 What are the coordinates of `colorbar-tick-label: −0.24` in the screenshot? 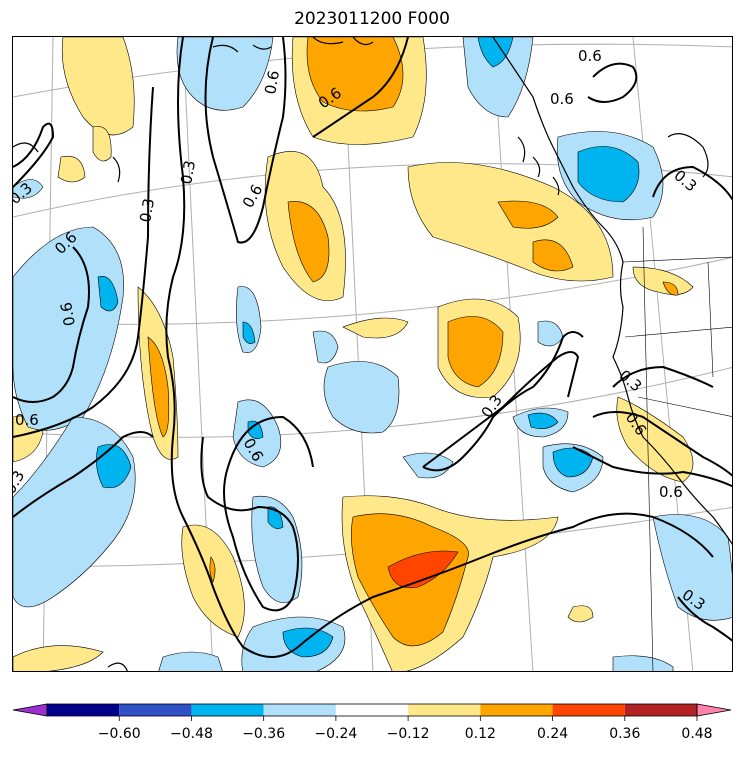 It's located at (335, 734).